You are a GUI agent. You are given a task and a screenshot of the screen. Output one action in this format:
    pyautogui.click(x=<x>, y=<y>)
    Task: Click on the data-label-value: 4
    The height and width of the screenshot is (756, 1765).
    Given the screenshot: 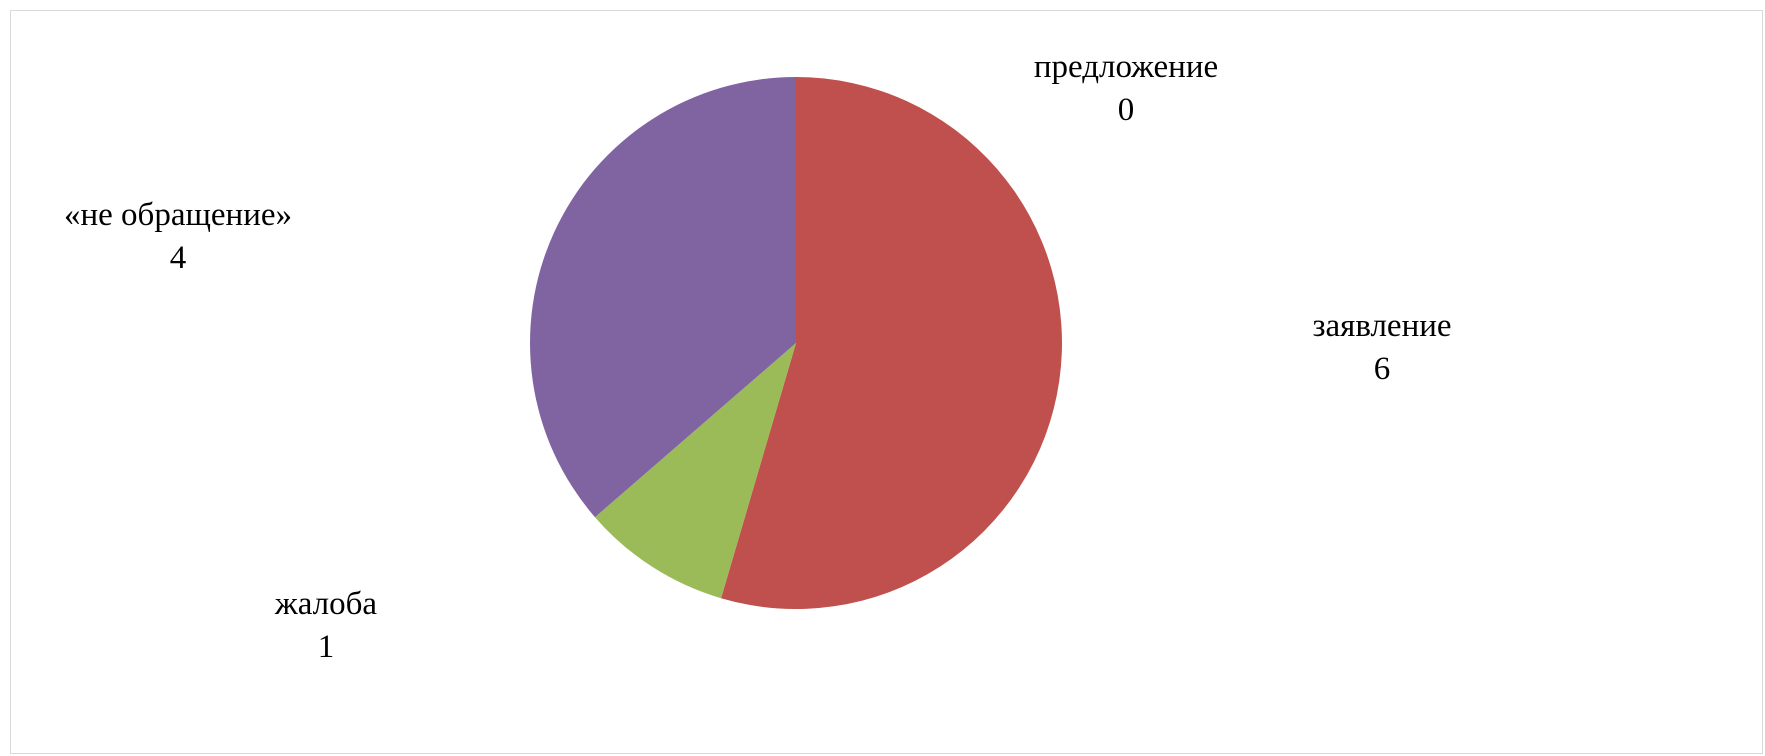 What is the action you would take?
    pyautogui.click(x=178, y=258)
    